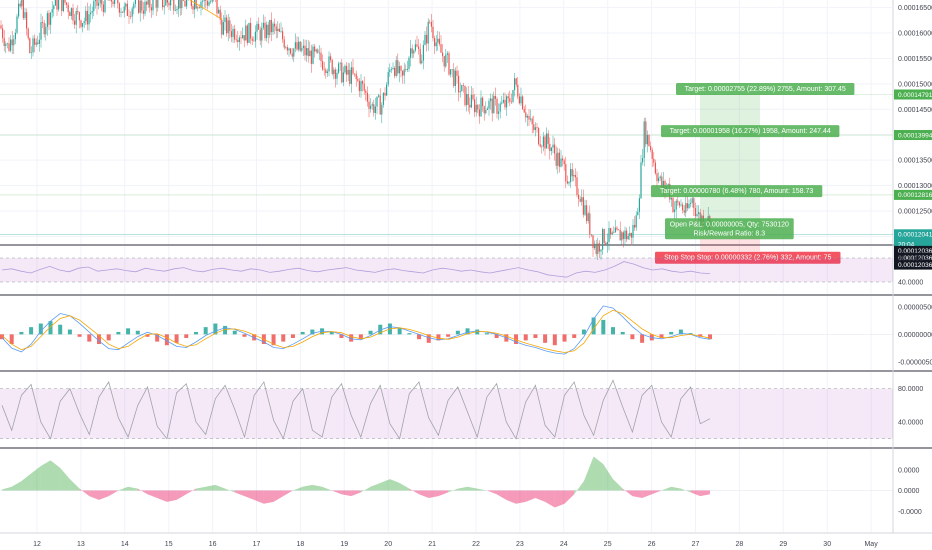  What do you see at coordinates (827, 544) in the screenshot?
I see `x-tick-label: 30` at bounding box center [827, 544].